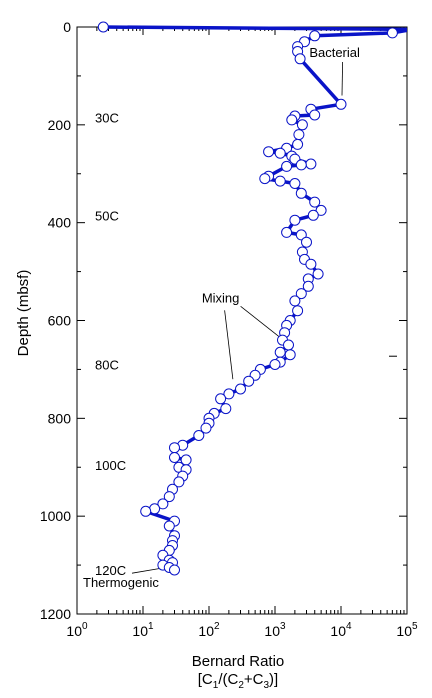 Image resolution: width=432 pixels, height=698 pixels. What do you see at coordinates (110, 465) in the screenshot?
I see `temperature-label: 100C` at bounding box center [110, 465].